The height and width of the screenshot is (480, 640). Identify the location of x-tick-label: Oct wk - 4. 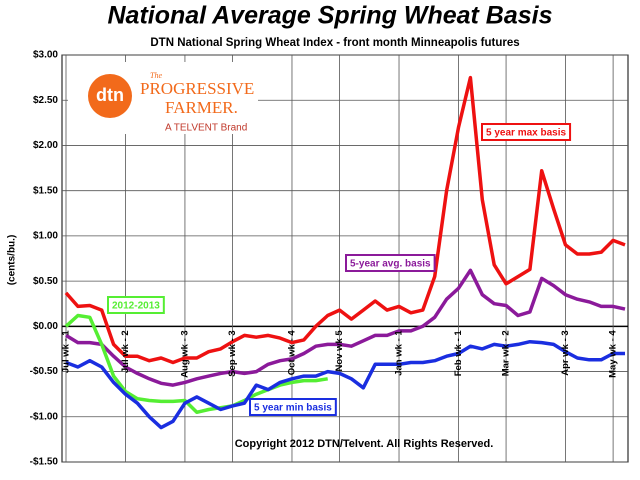
(291, 353).